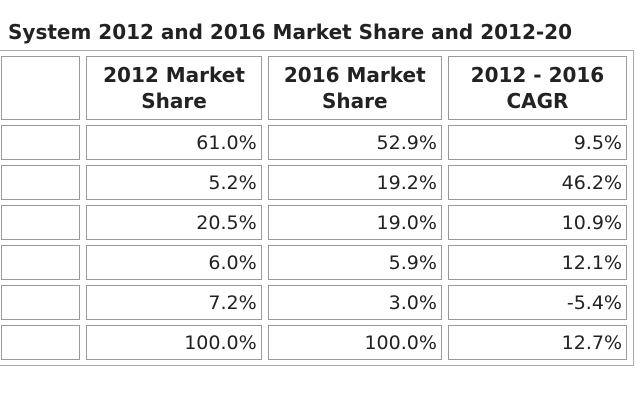 The width and height of the screenshot is (640, 400). What do you see at coordinates (537, 302) in the screenshot?
I see `value-cell: -5.4%` at bounding box center [537, 302].